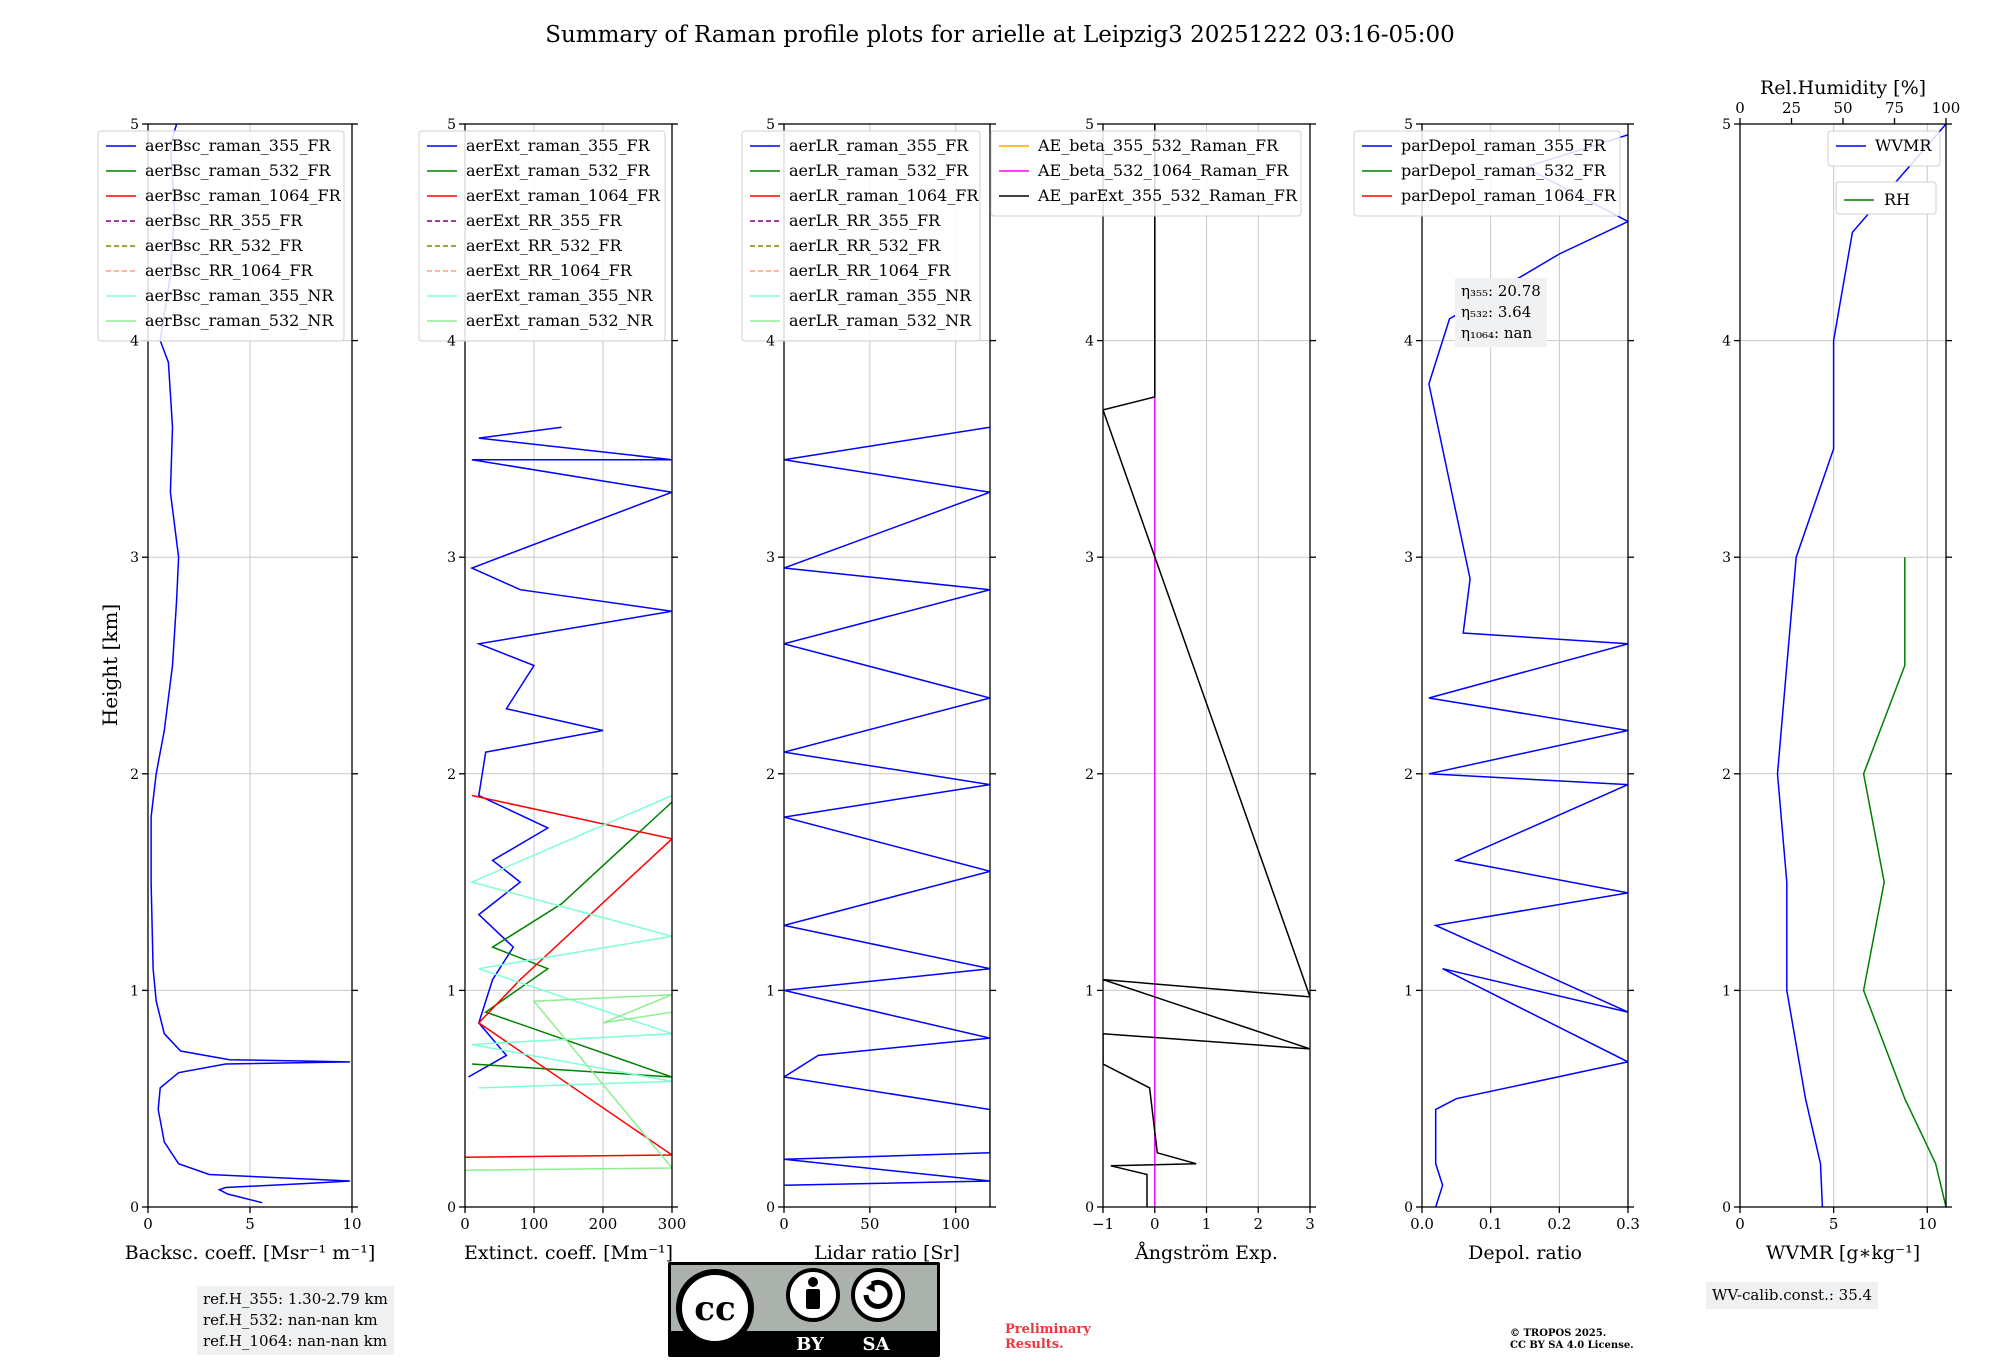 Image resolution: width=2000 pixels, height=1360 pixels. What do you see at coordinates (544, 220) in the screenshot?
I see `legend-label: aerExt_RR_355_FR` at bounding box center [544, 220].